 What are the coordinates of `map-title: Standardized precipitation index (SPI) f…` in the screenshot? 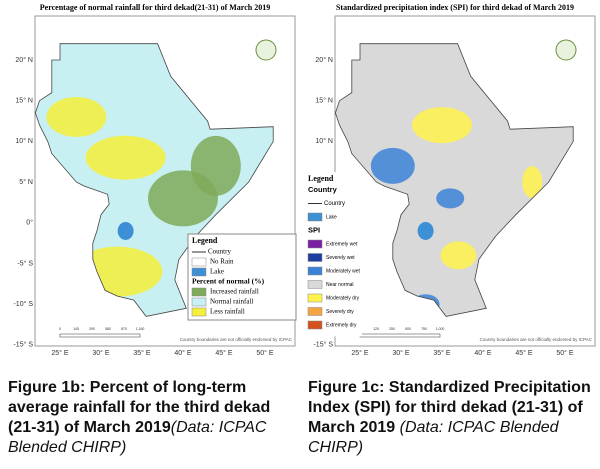 It's located at (455, 7).